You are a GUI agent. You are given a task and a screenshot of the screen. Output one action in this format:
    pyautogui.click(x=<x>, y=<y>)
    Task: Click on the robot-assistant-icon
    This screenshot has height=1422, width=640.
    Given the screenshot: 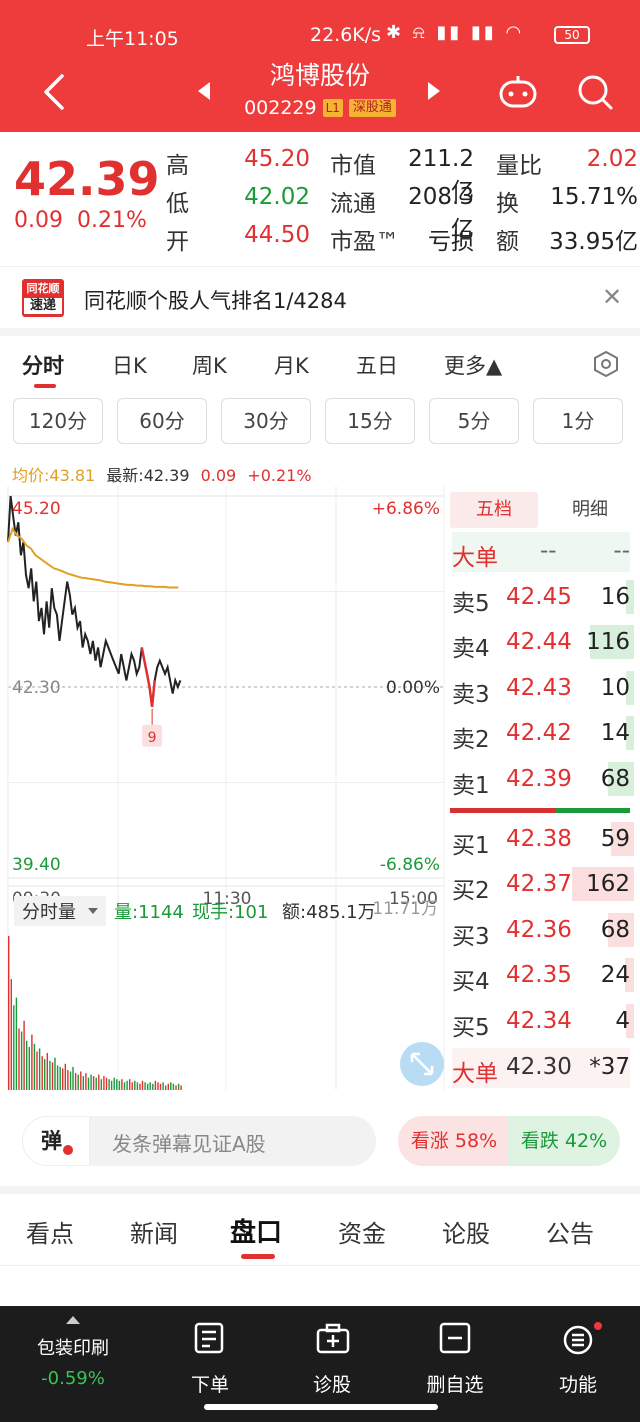 What is the action you would take?
    pyautogui.click(x=518, y=92)
    